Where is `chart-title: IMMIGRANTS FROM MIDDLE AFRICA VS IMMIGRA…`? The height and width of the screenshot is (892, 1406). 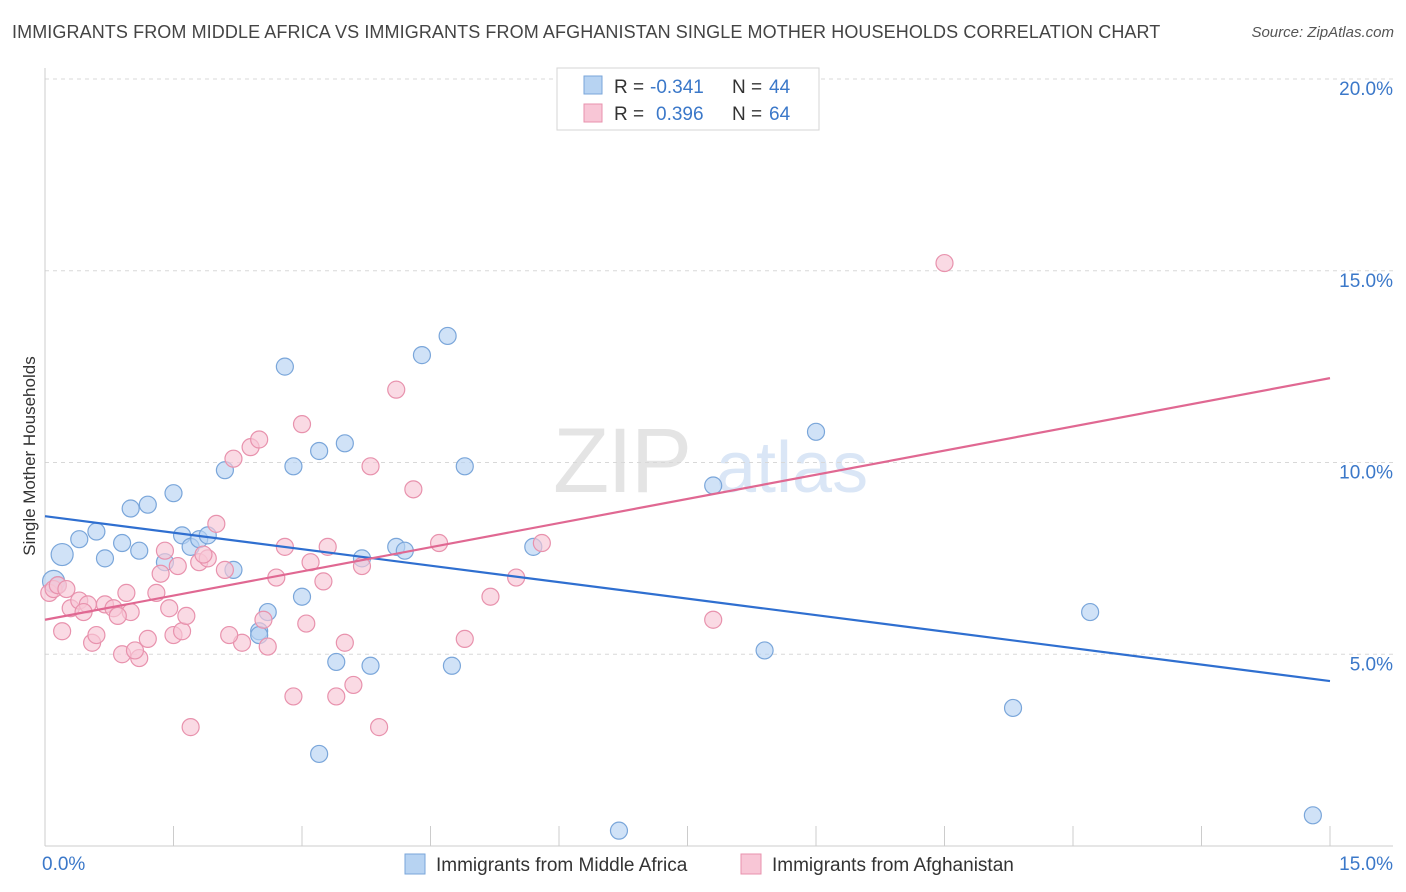 chart-title: IMMIGRANTS FROM MIDDLE AFRICA VS IMMIGRA… is located at coordinates (586, 32).